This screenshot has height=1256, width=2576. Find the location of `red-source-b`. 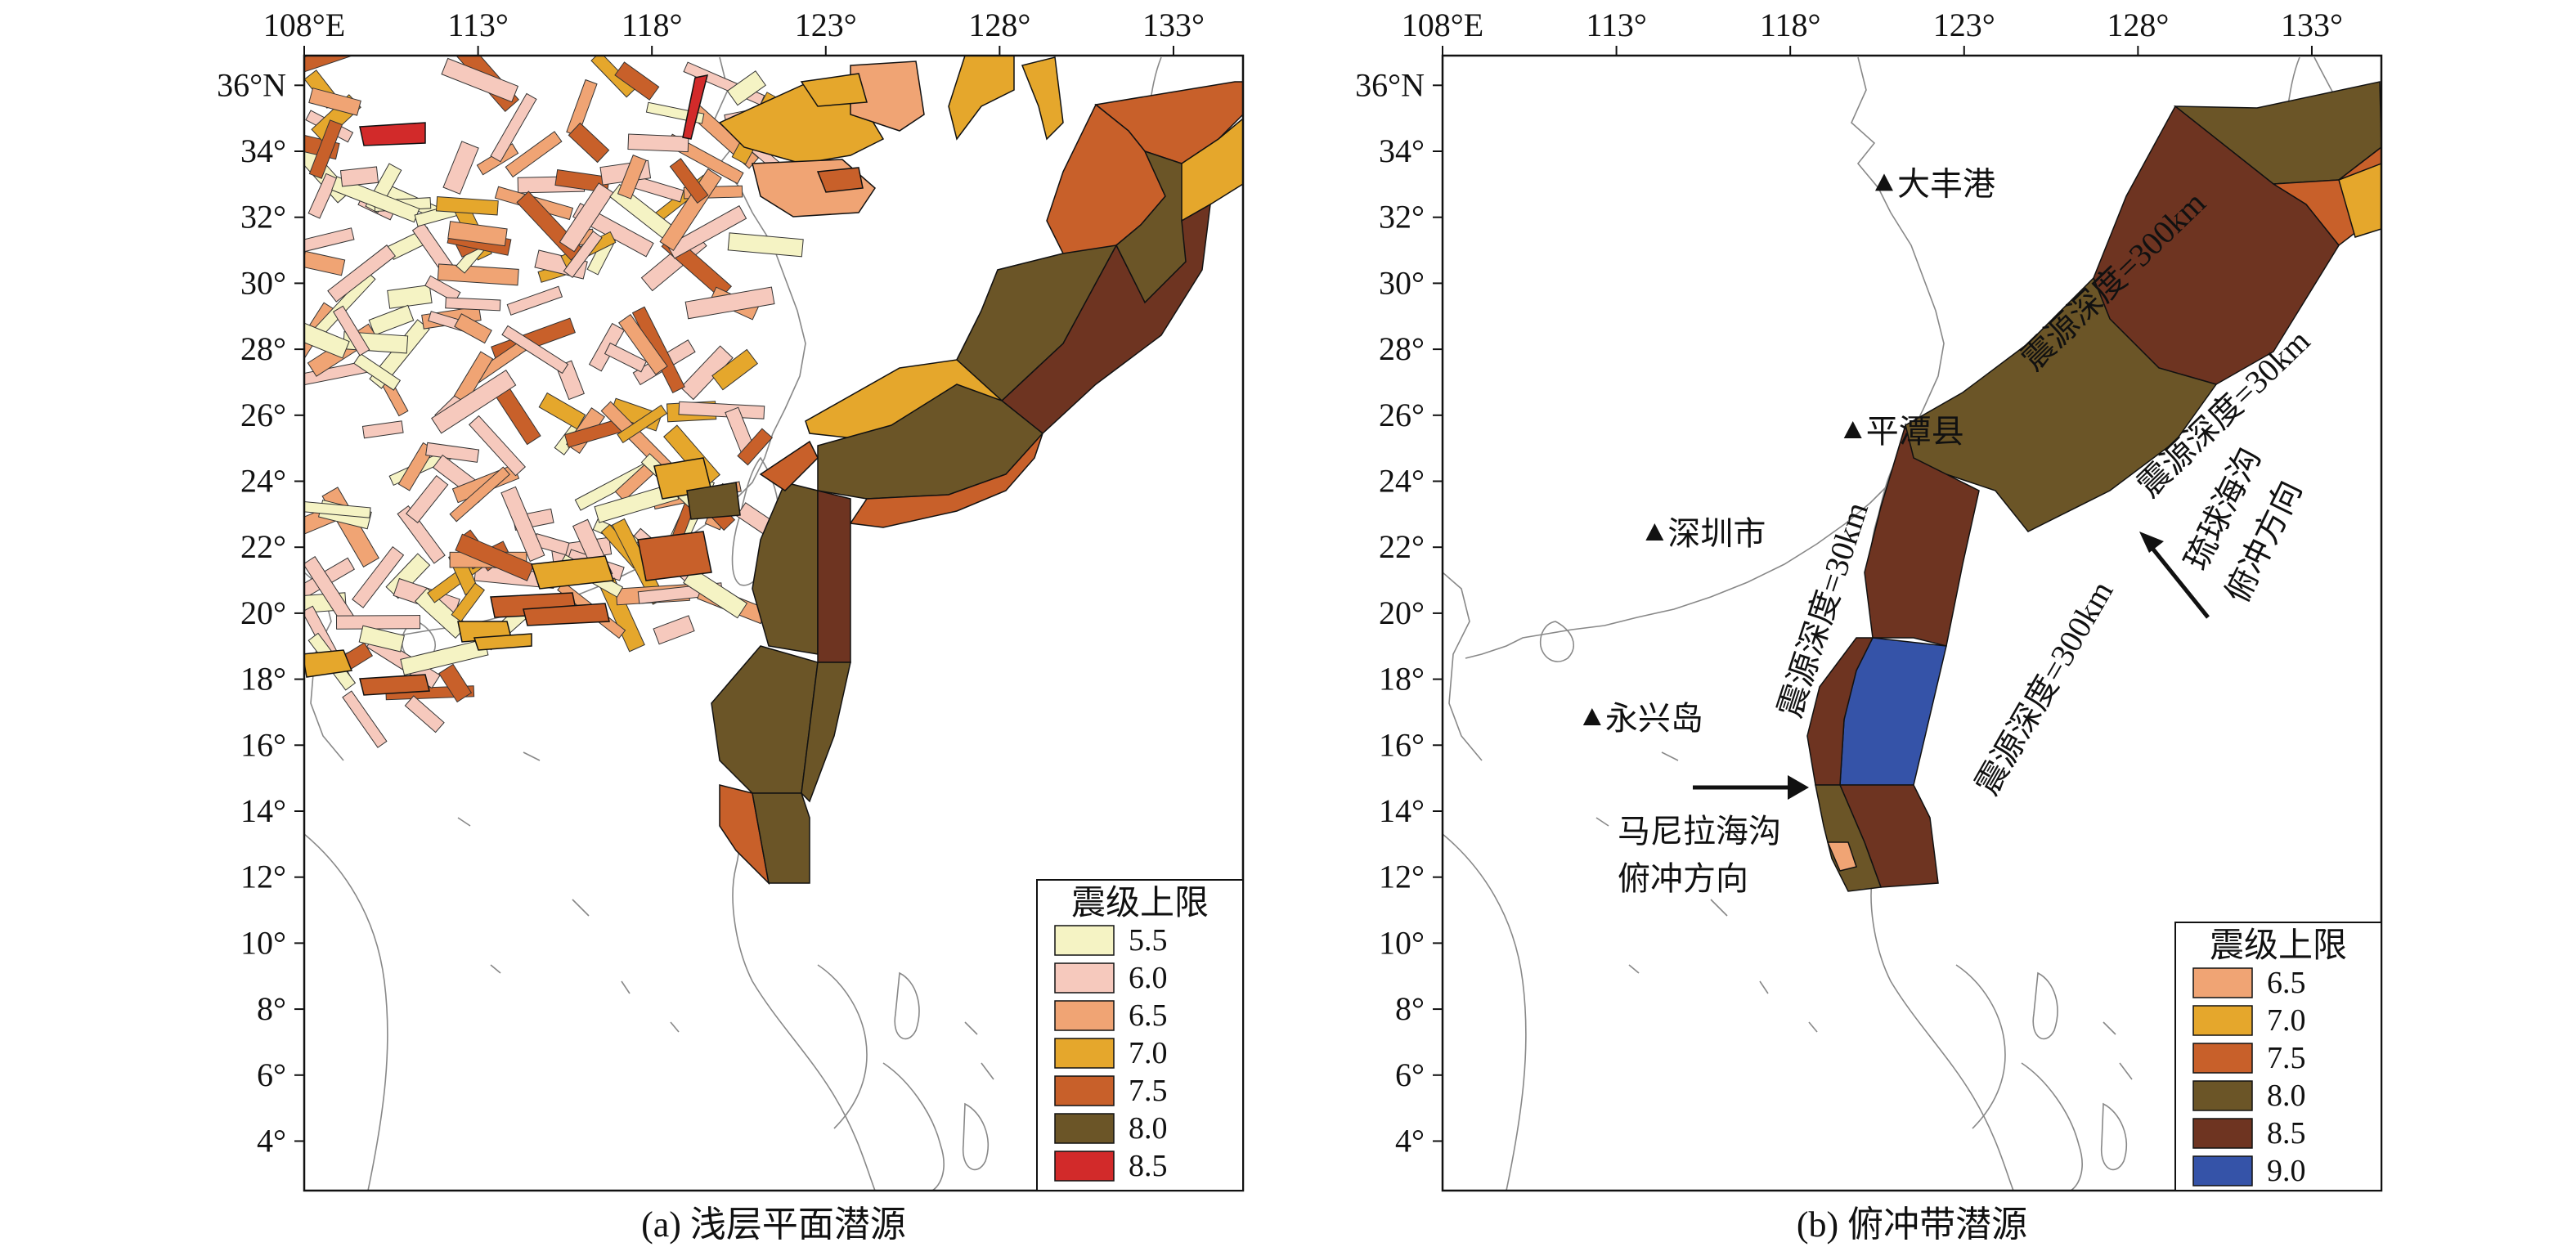

red-source-b is located at coordinates (392, 134).